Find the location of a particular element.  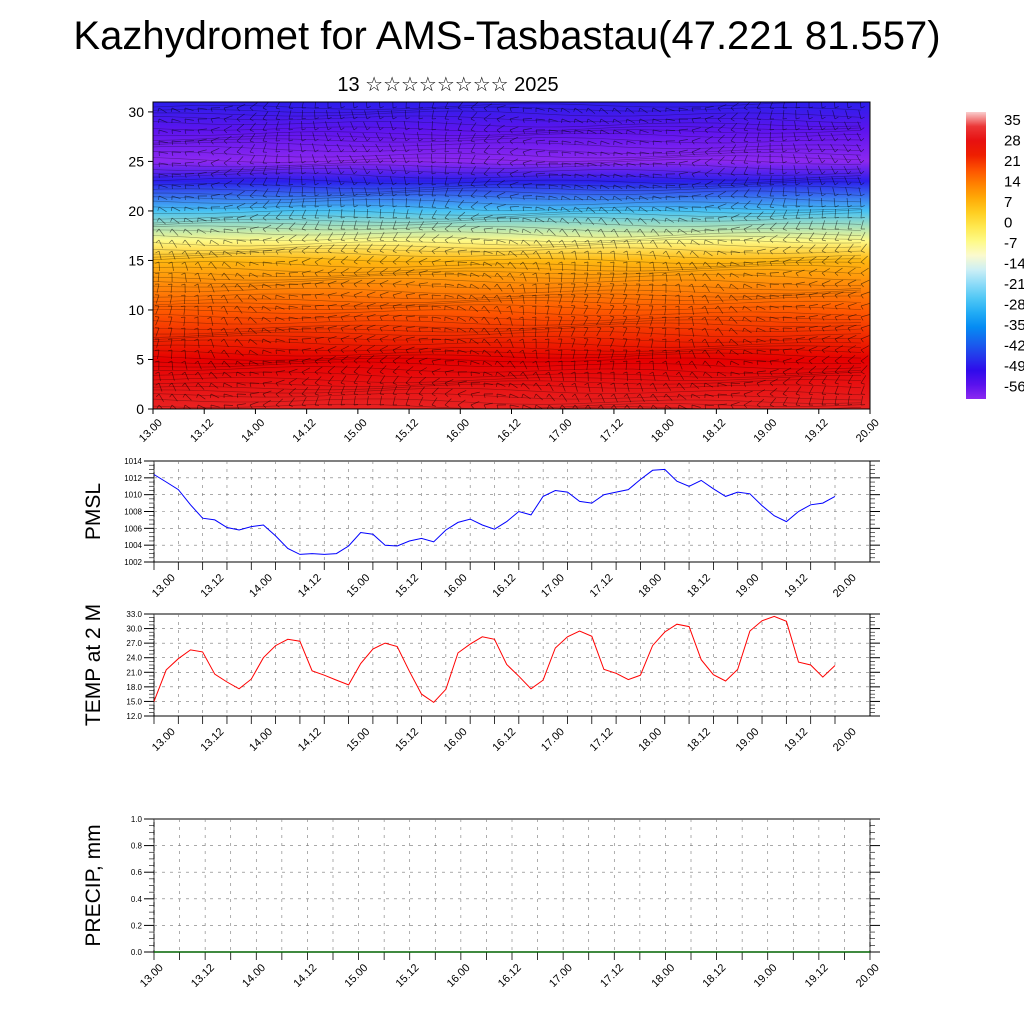

ytick-label: 24.0 is located at coordinates (134, 658).